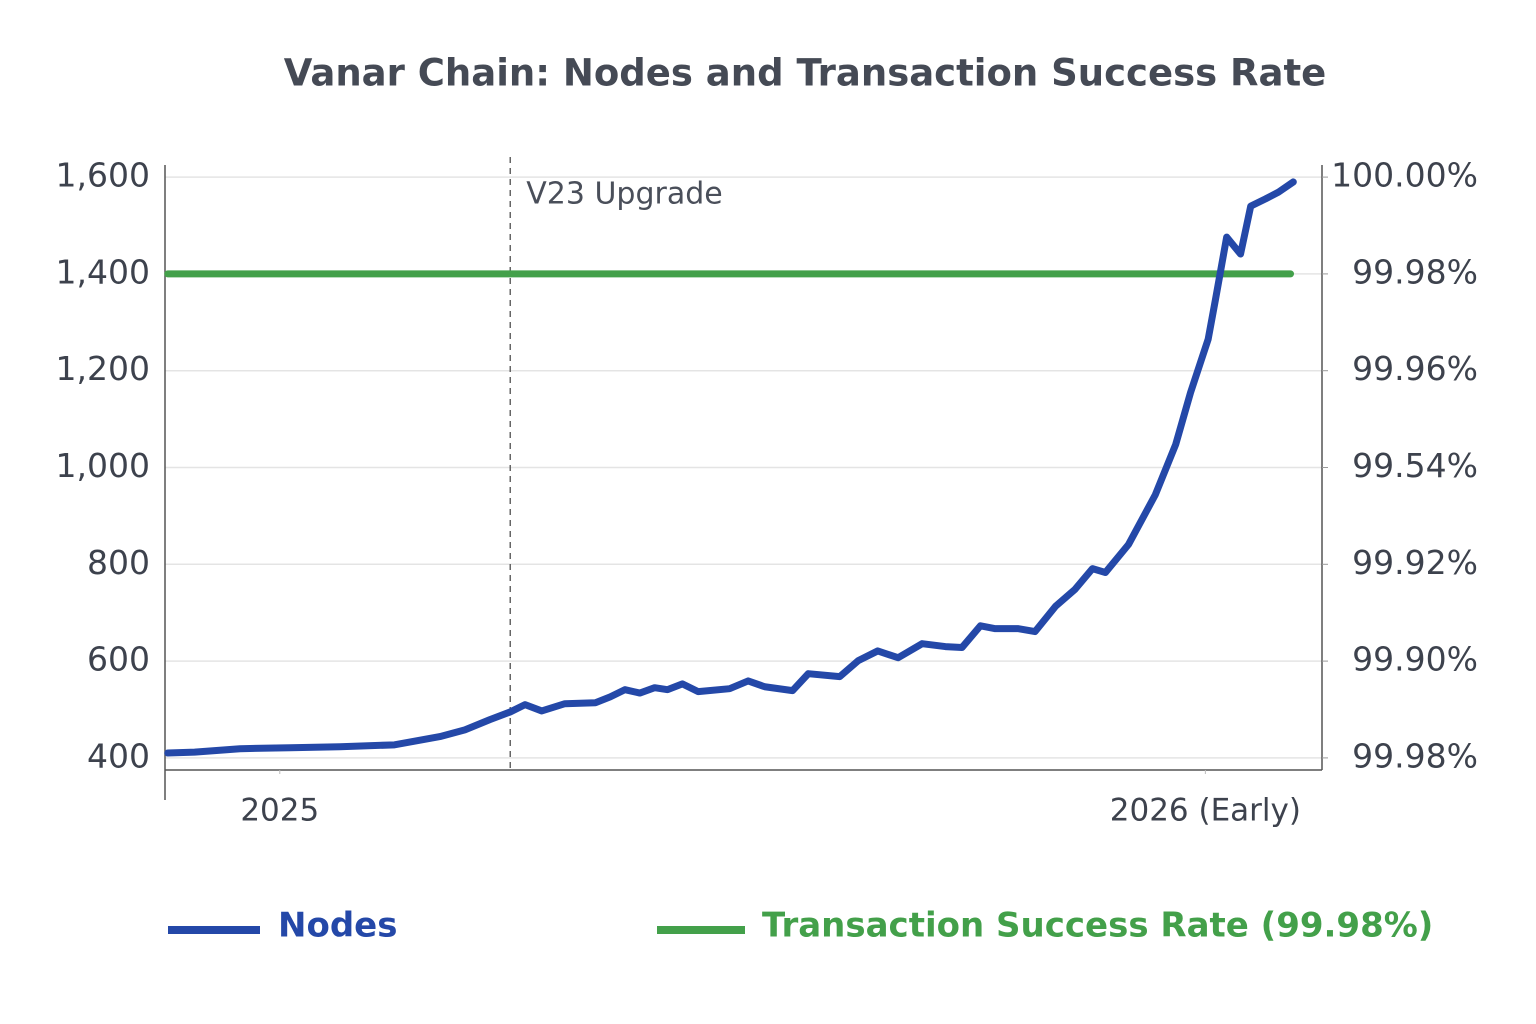 Image resolution: width=1536 pixels, height=1024 pixels. What do you see at coordinates (1415, 368) in the screenshot?
I see `y2-tick-label: 99.96%` at bounding box center [1415, 368].